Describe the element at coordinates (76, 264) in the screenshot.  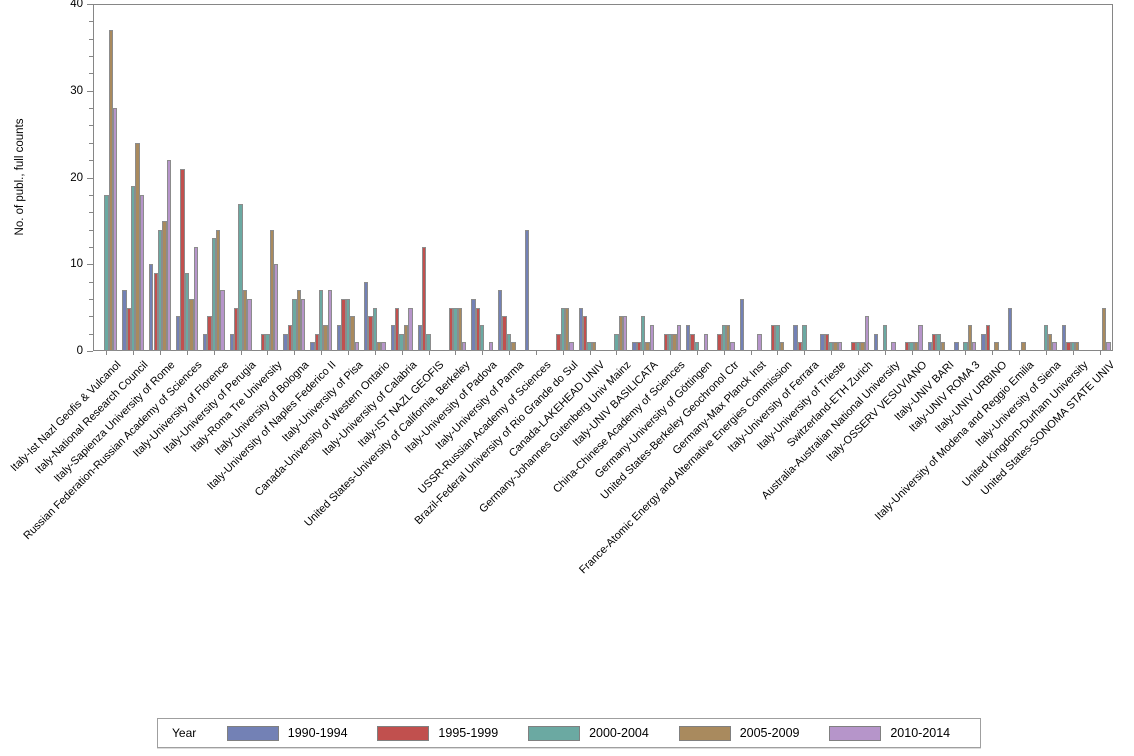
I see `y-tick-label: 10` at that location.